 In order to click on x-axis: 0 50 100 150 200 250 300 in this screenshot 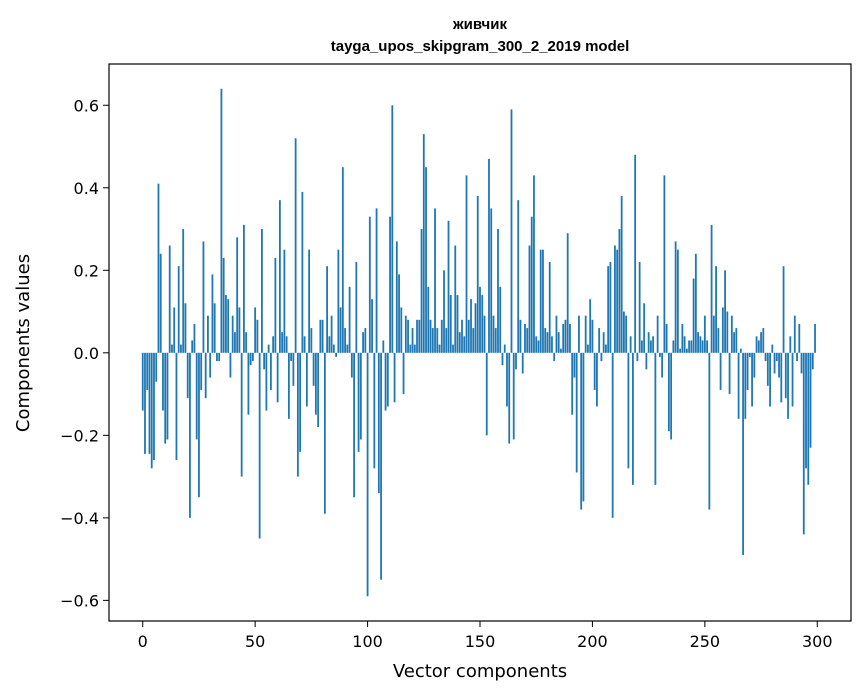, I will do `click(485, 636)`.